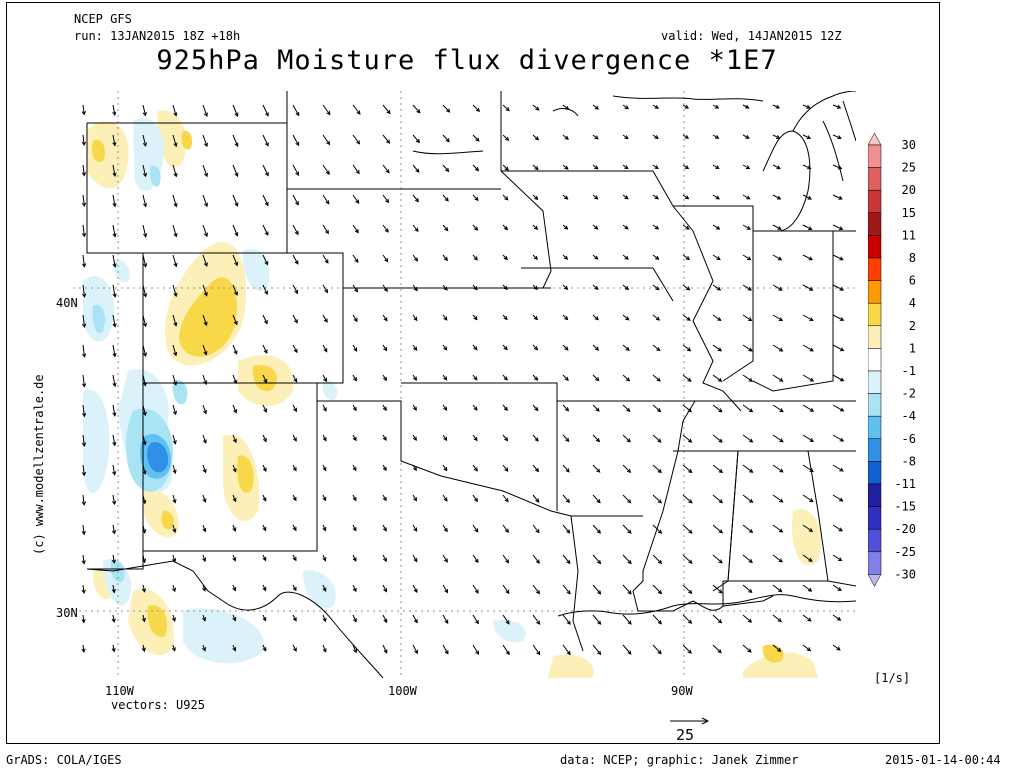 The height and width of the screenshot is (768, 1024). I want to click on run-time: run: 13JAN2015 18Z +18h, so click(157, 36).